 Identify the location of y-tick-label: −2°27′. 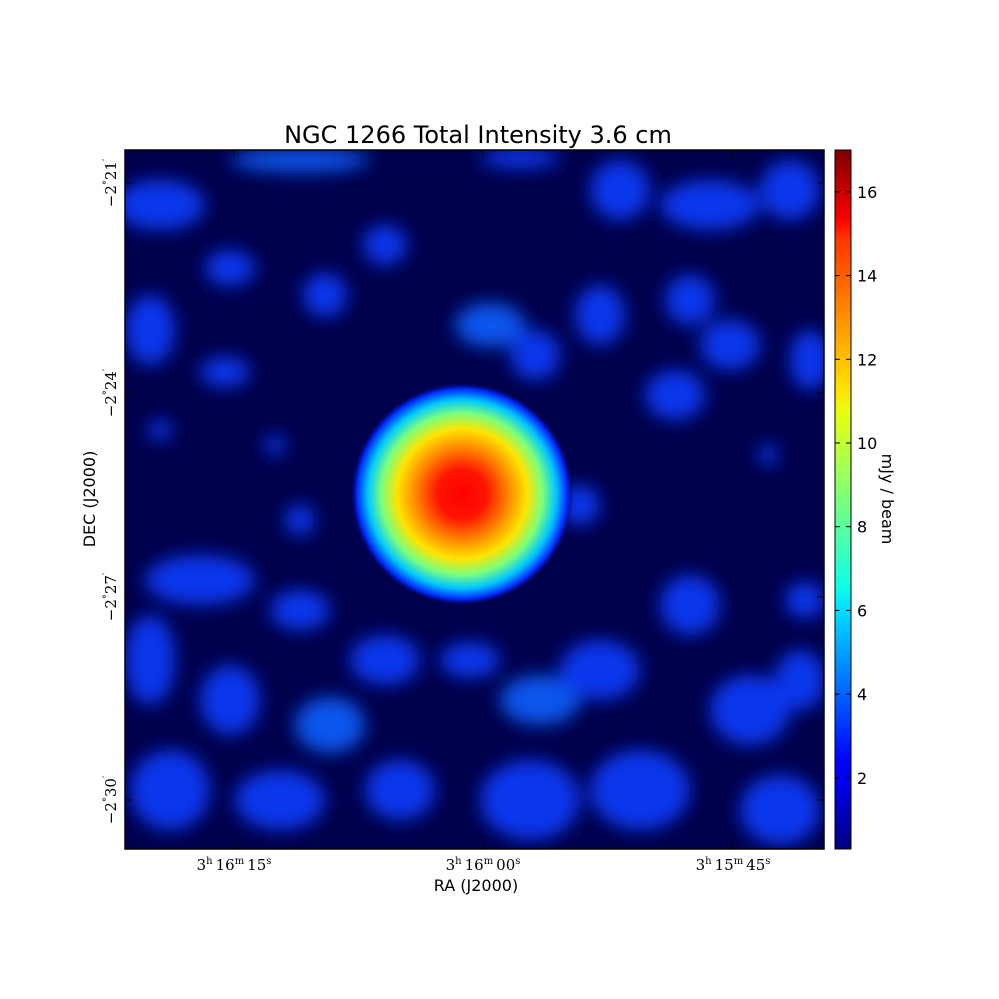
(111, 596).